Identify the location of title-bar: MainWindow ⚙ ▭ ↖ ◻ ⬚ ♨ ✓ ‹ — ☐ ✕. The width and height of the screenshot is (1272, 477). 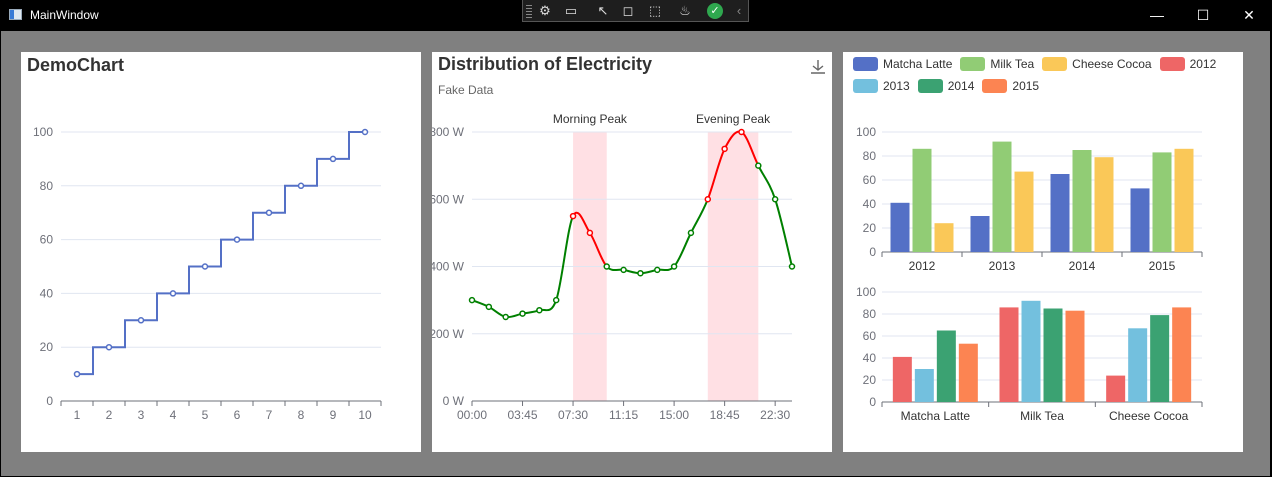
(636, 15).